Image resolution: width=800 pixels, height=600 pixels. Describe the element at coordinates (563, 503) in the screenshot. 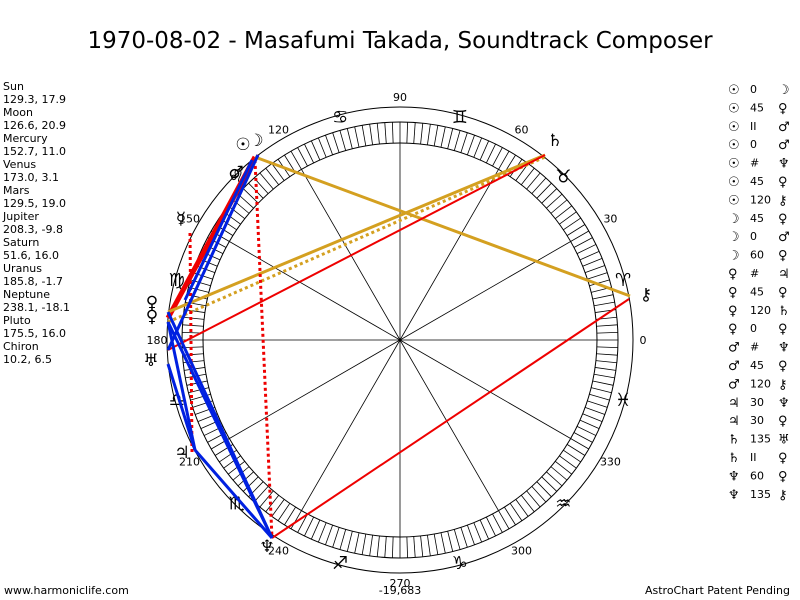

I see `zodiac-sign: ♒` at that location.